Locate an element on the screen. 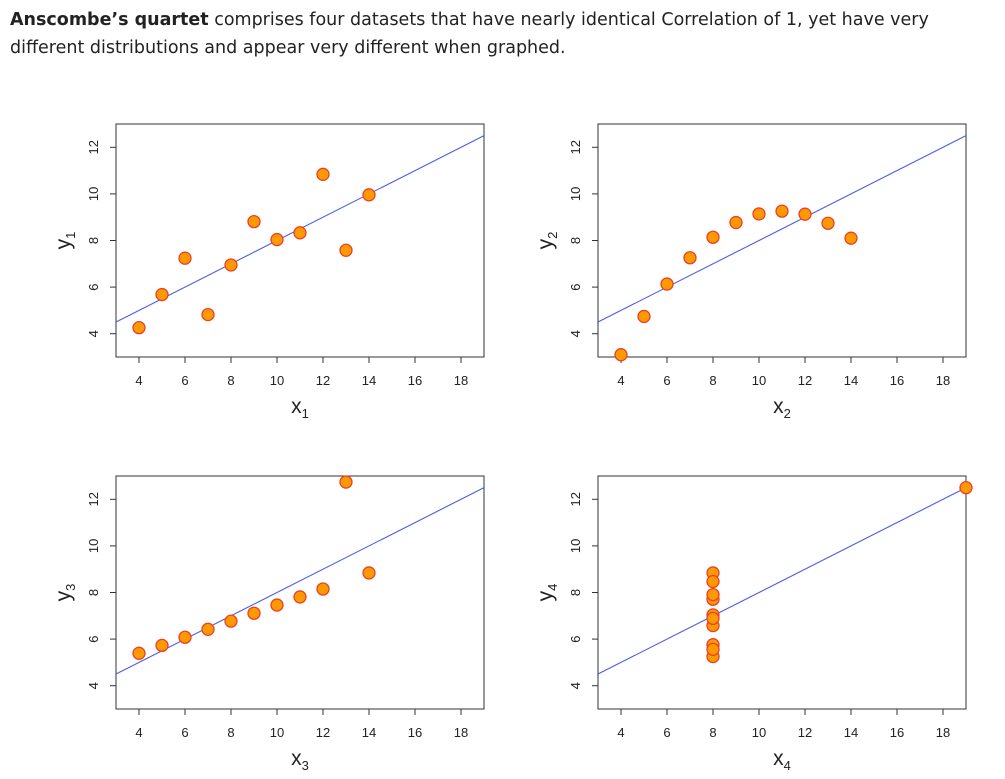 The image size is (1005, 779). y-axis-title: y1 is located at coordinates (65, 241).